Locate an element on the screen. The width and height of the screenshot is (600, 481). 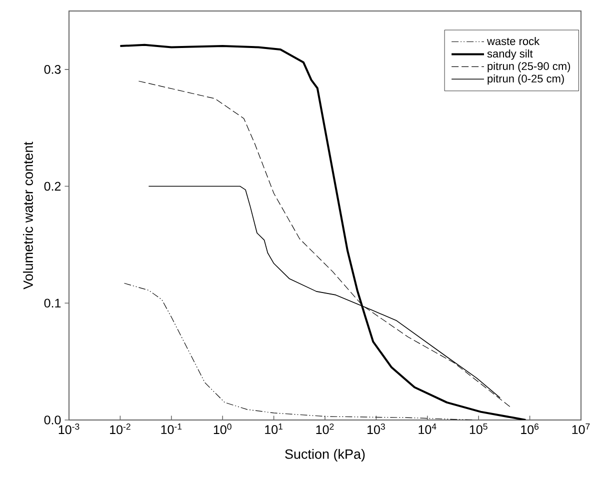
x-tick-label: 10$^{2}$ is located at coordinates (325, 429).